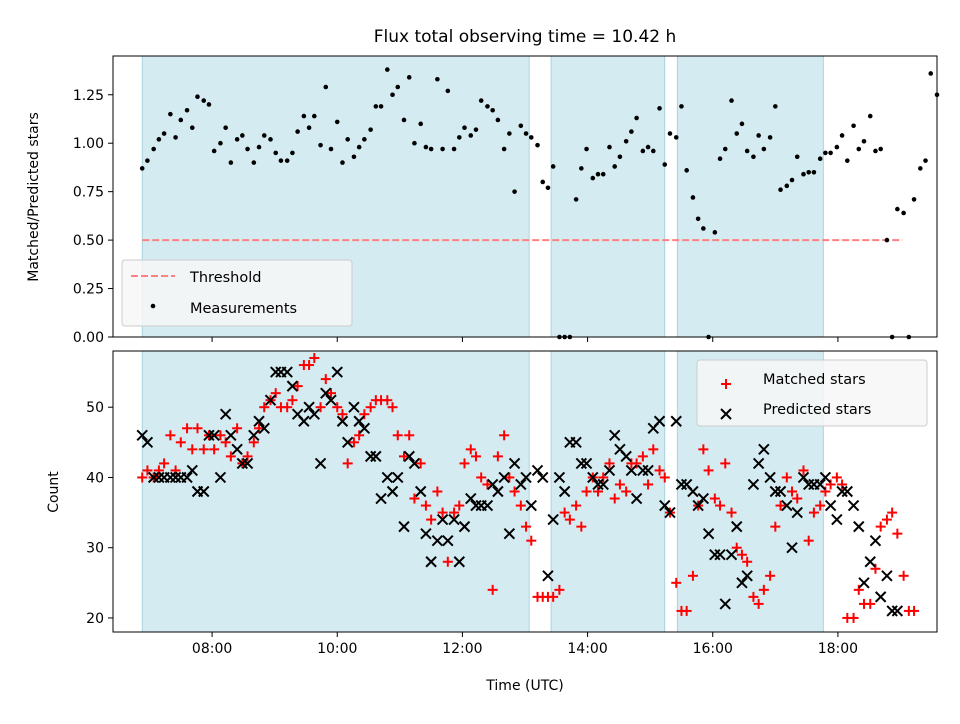 Image resolution: width=960 pixels, height=724 pixels. I want to click on observing-window, so click(608, 196).